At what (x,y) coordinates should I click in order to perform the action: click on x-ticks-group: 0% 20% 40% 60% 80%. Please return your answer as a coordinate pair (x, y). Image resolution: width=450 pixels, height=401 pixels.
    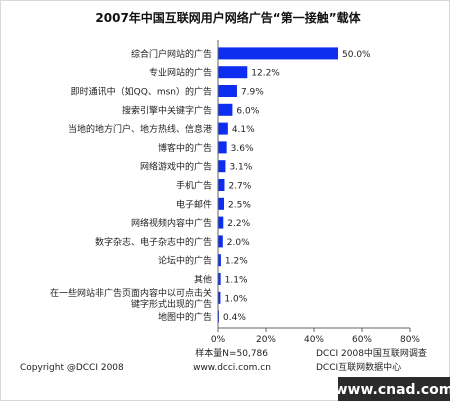
    Looking at the image, I should click on (315, 336).